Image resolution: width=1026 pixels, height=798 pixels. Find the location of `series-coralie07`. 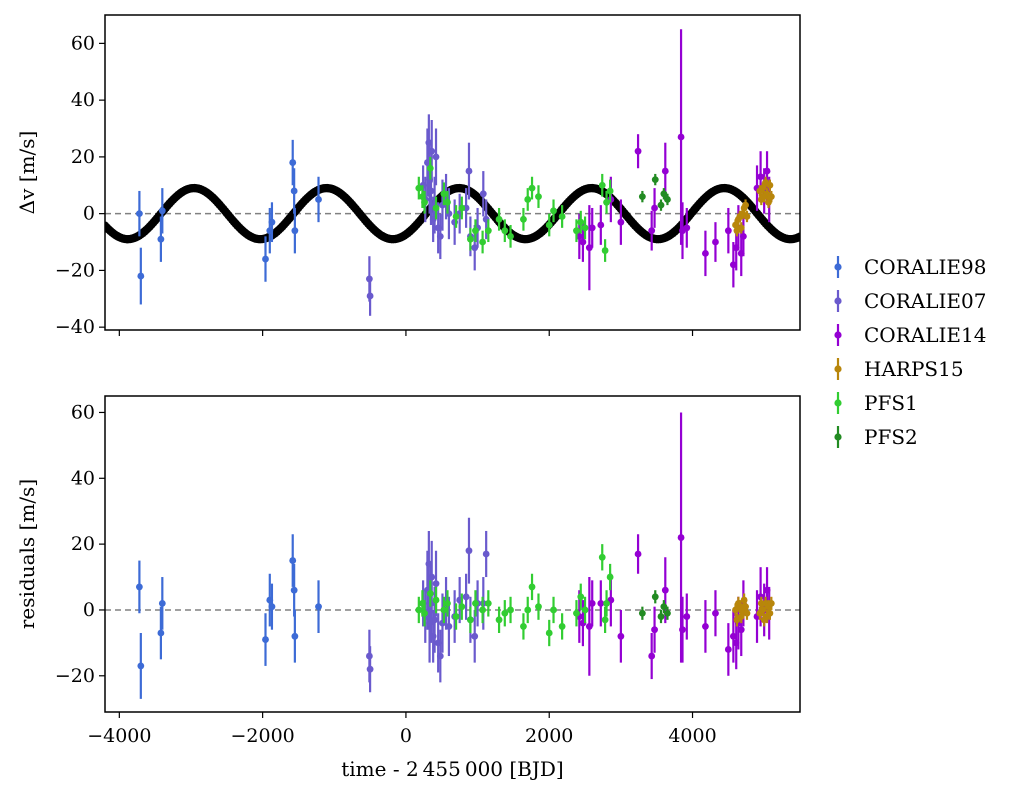

series-coralie07 is located at coordinates (427, 605).